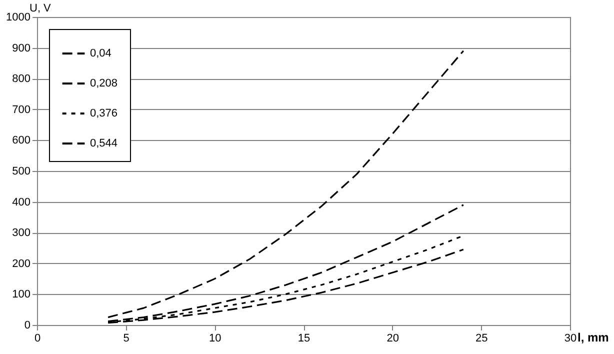 Image resolution: width=614 pixels, height=354 pixels. What do you see at coordinates (104, 114) in the screenshot?
I see `legend-label: 0,376` at bounding box center [104, 114].